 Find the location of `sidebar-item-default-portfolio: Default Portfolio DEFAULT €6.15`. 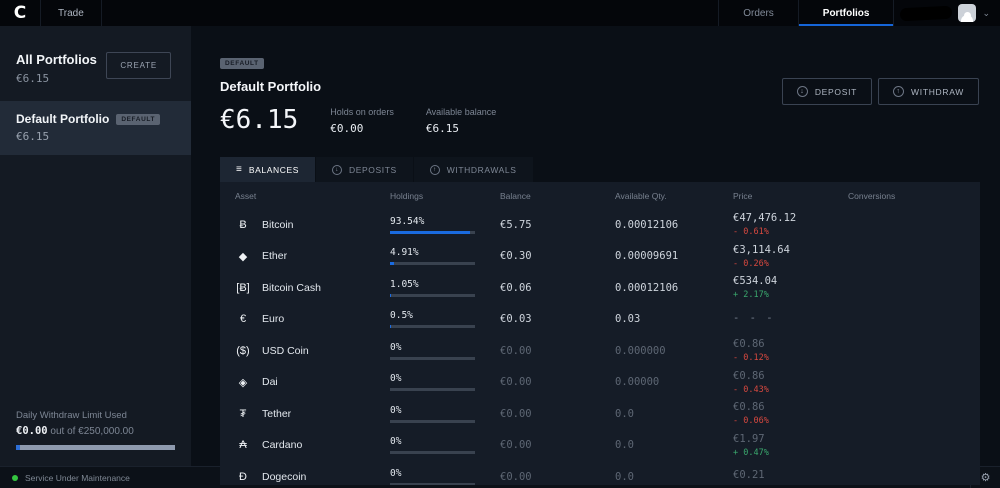

sidebar-item-default-portfolio: Default Portfolio DEFAULT €6.15 is located at coordinates (95, 128).